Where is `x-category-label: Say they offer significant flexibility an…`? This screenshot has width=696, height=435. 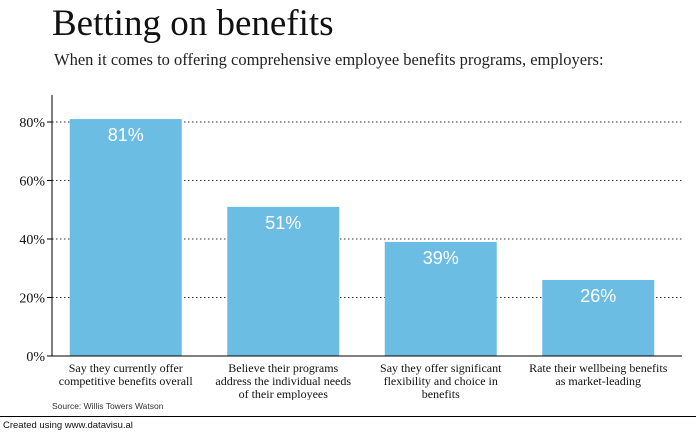
x-category-label: Say they offer significant flexibility an… is located at coordinates (441, 380).